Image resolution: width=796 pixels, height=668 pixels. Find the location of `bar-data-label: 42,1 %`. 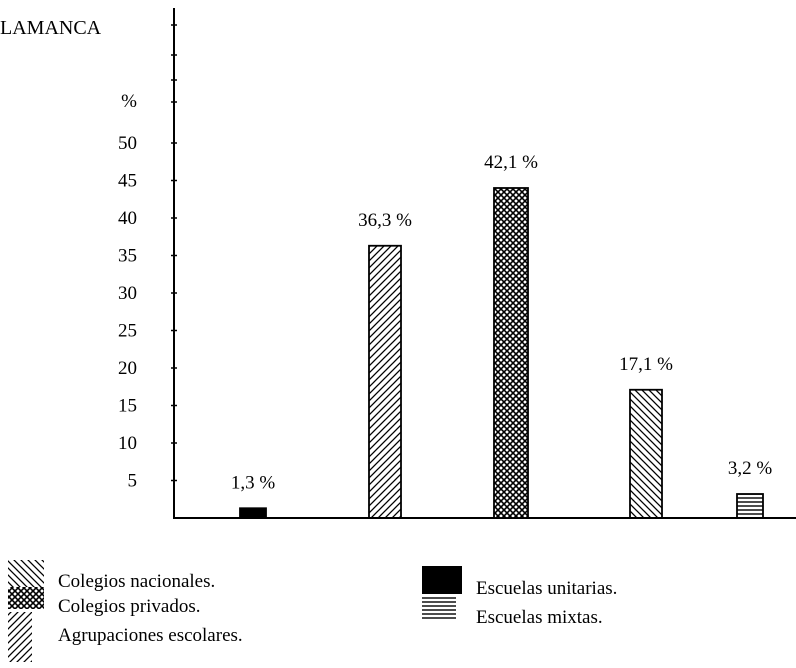

bar-data-label: 42,1 % is located at coordinates (511, 162).